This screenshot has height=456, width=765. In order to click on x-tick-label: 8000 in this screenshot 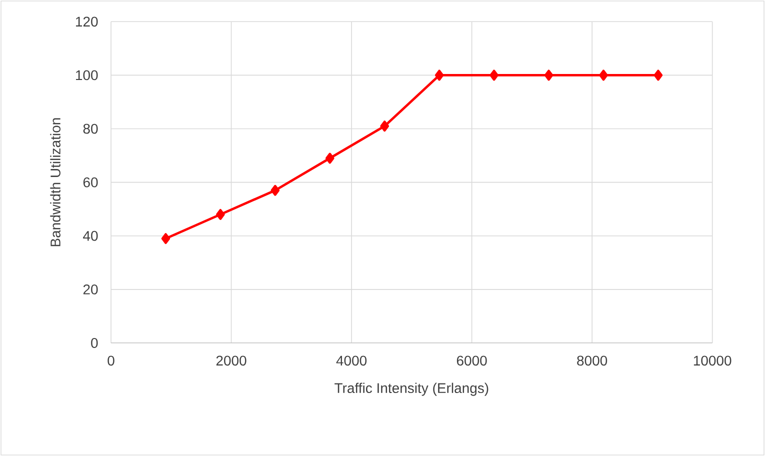, I will do `click(592, 361)`.